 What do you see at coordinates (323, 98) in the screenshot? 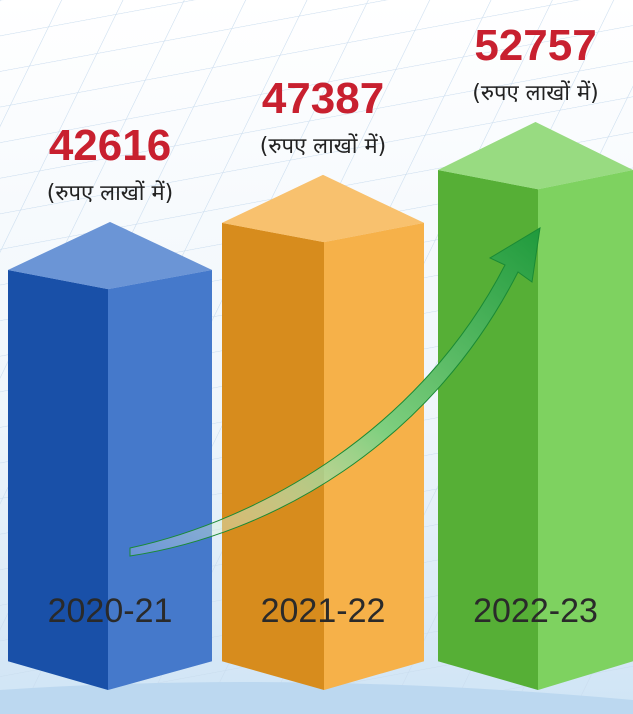
I see `value-label: 47387` at bounding box center [323, 98].